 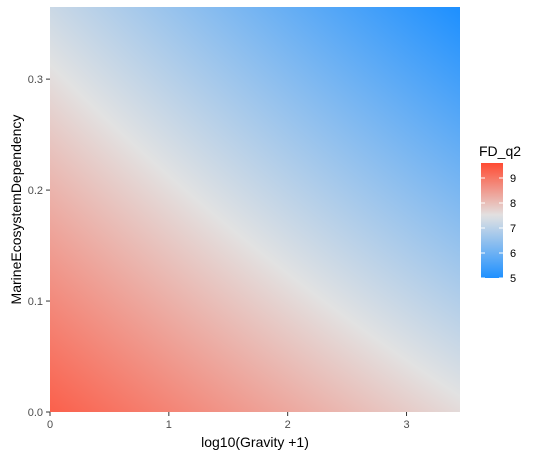 I want to click on y-tick-label: 0.1, so click(x=35, y=302).